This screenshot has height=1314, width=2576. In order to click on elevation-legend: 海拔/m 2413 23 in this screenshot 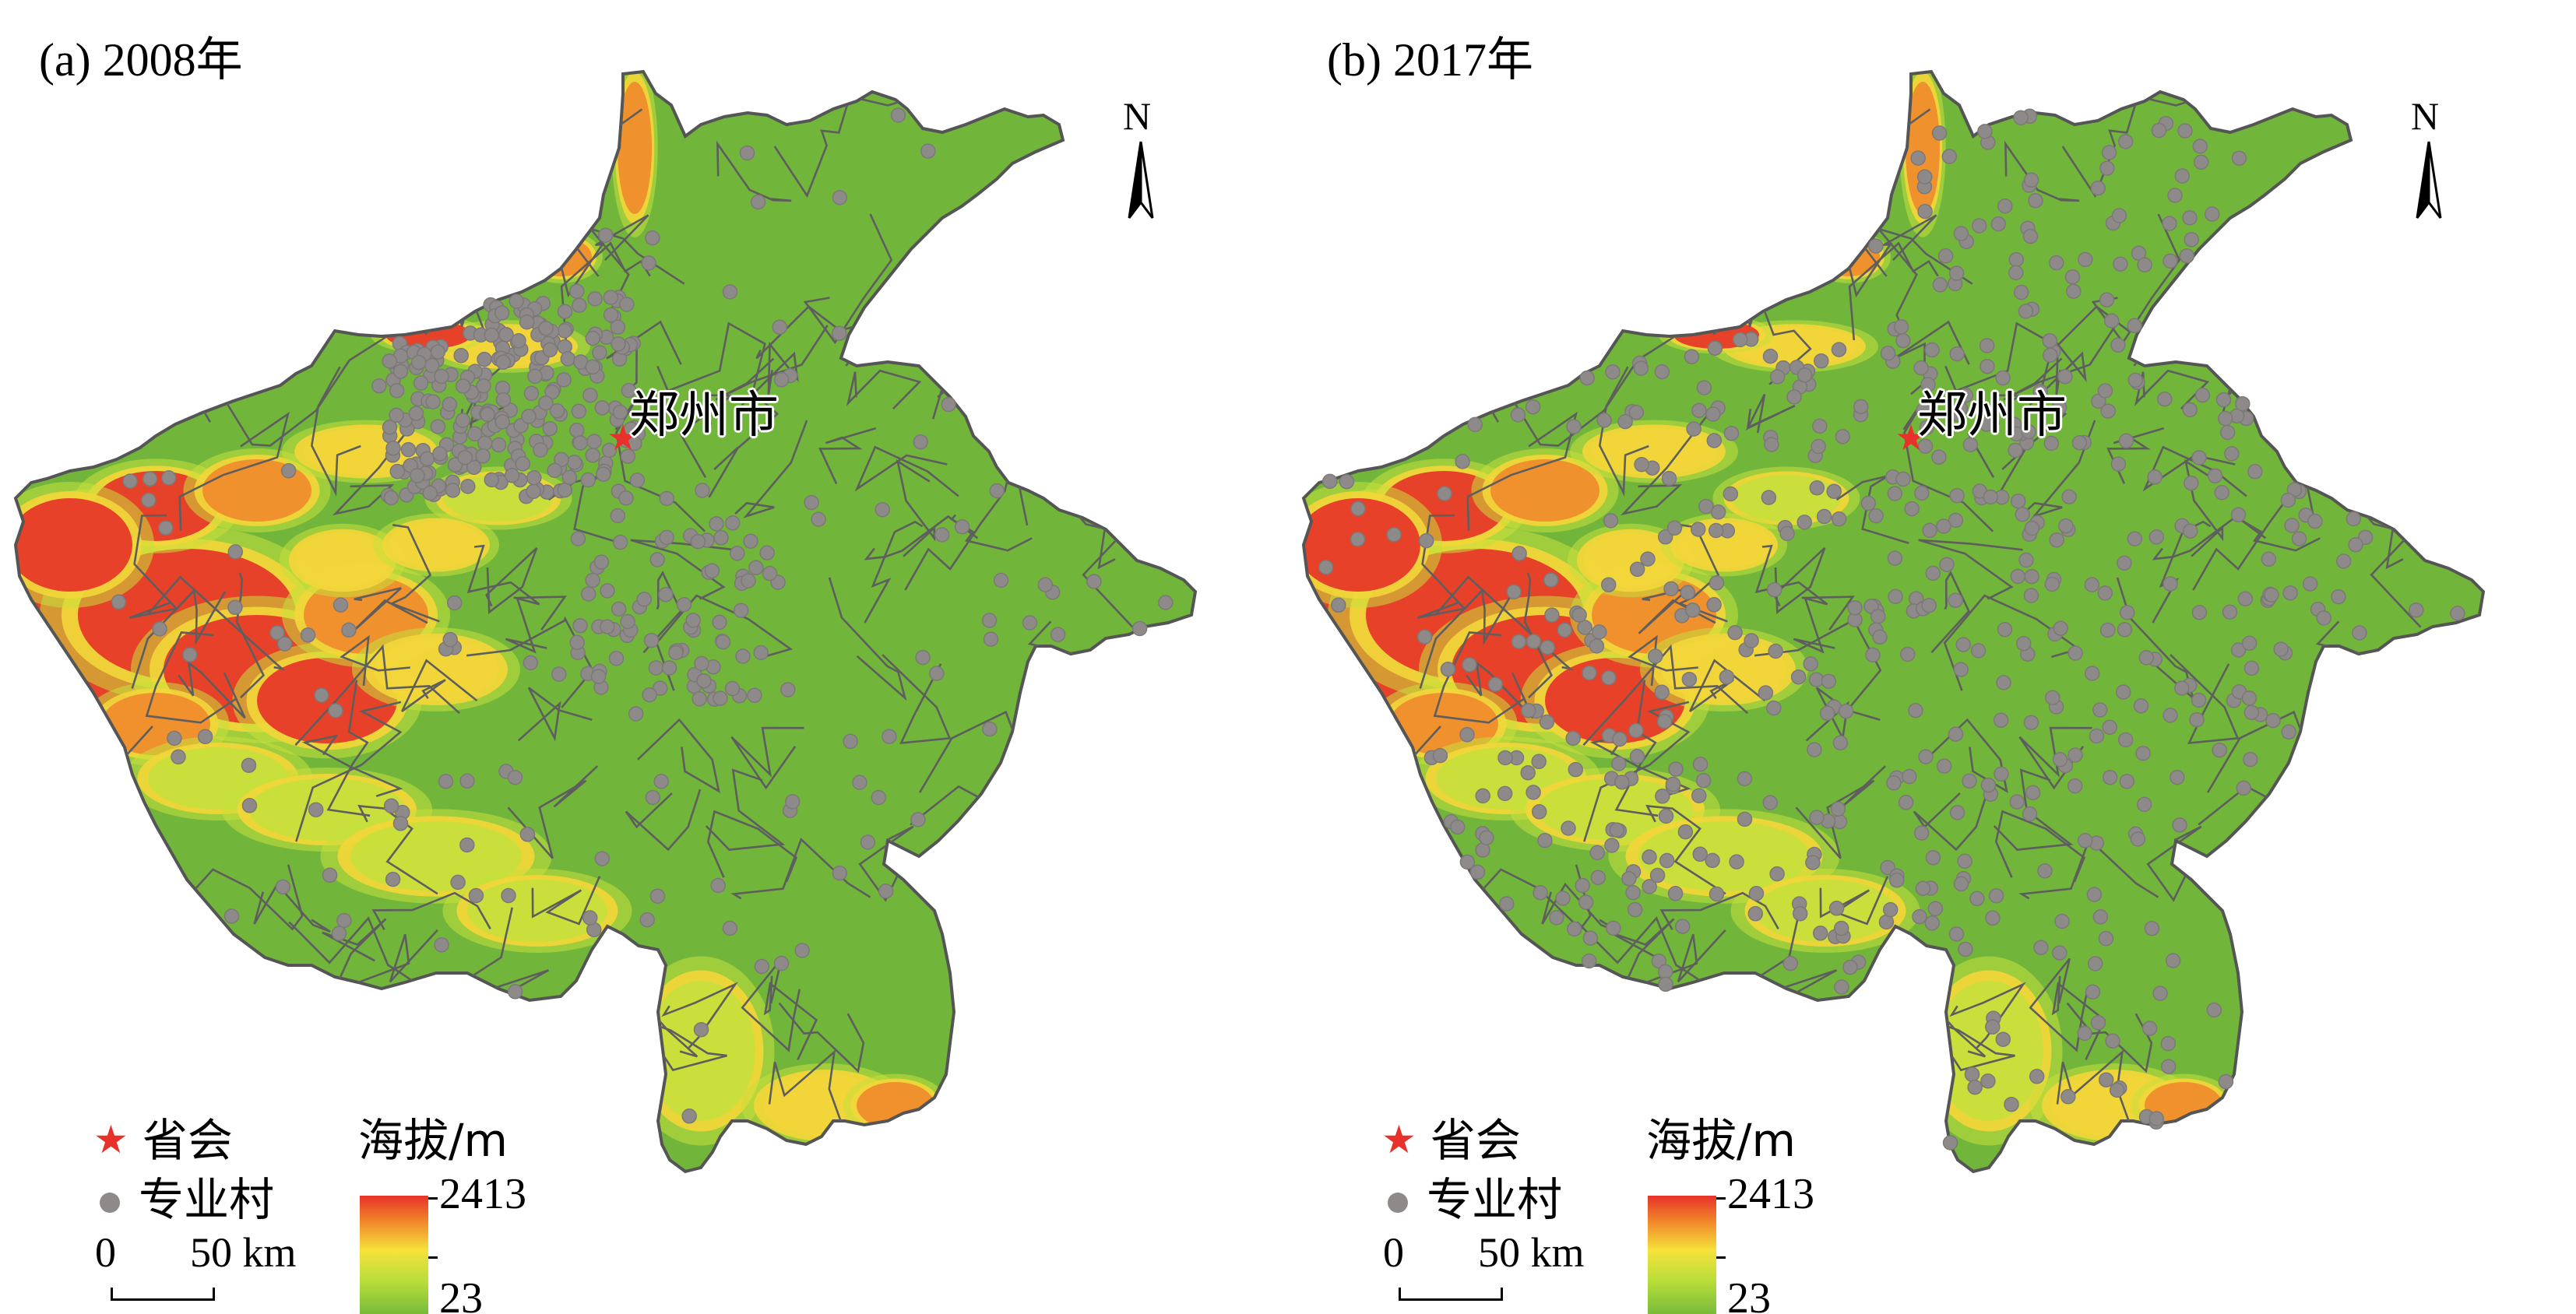, I will do `click(459, 1209)`.